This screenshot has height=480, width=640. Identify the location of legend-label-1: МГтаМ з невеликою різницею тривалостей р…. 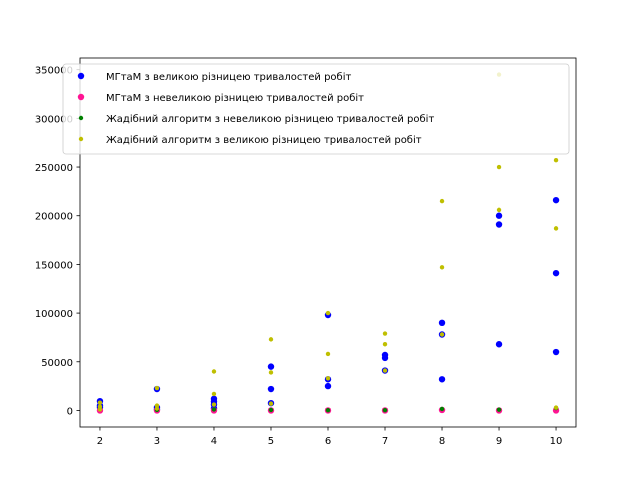
(235, 98).